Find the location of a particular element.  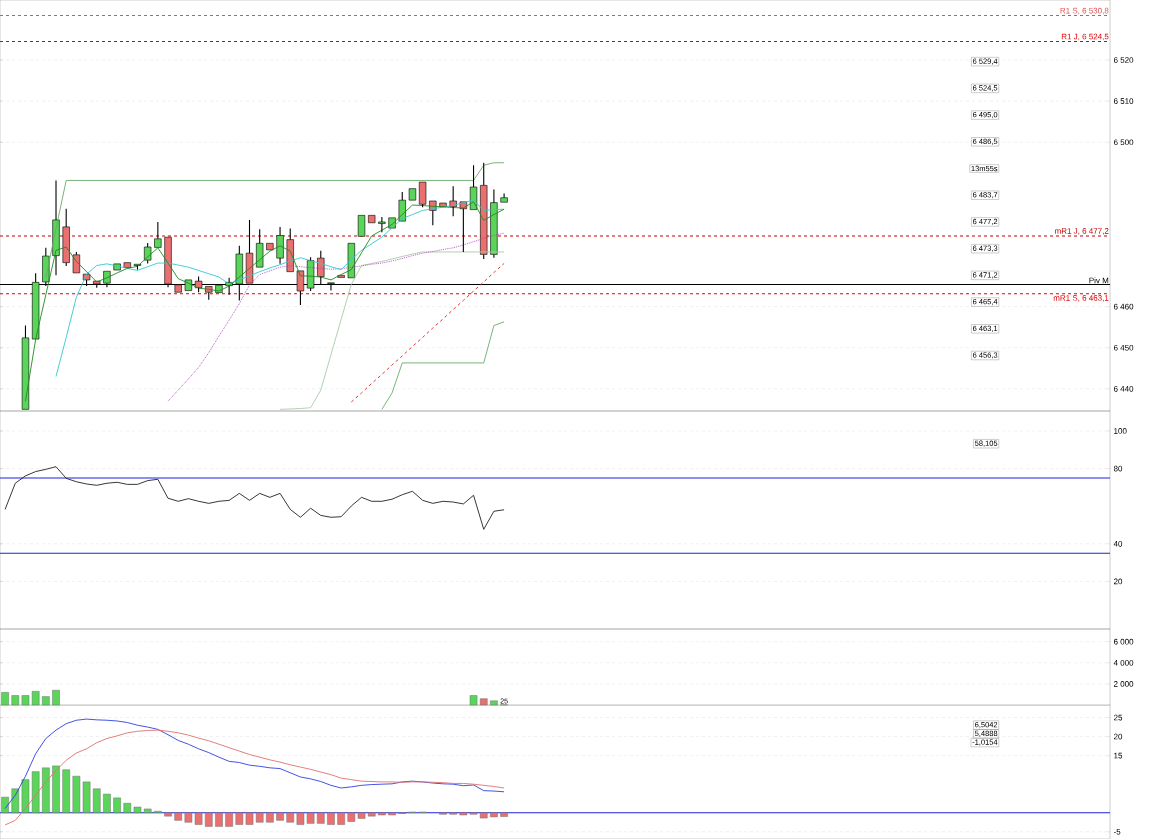

y-tick-label: -5 is located at coordinates (1117, 831).